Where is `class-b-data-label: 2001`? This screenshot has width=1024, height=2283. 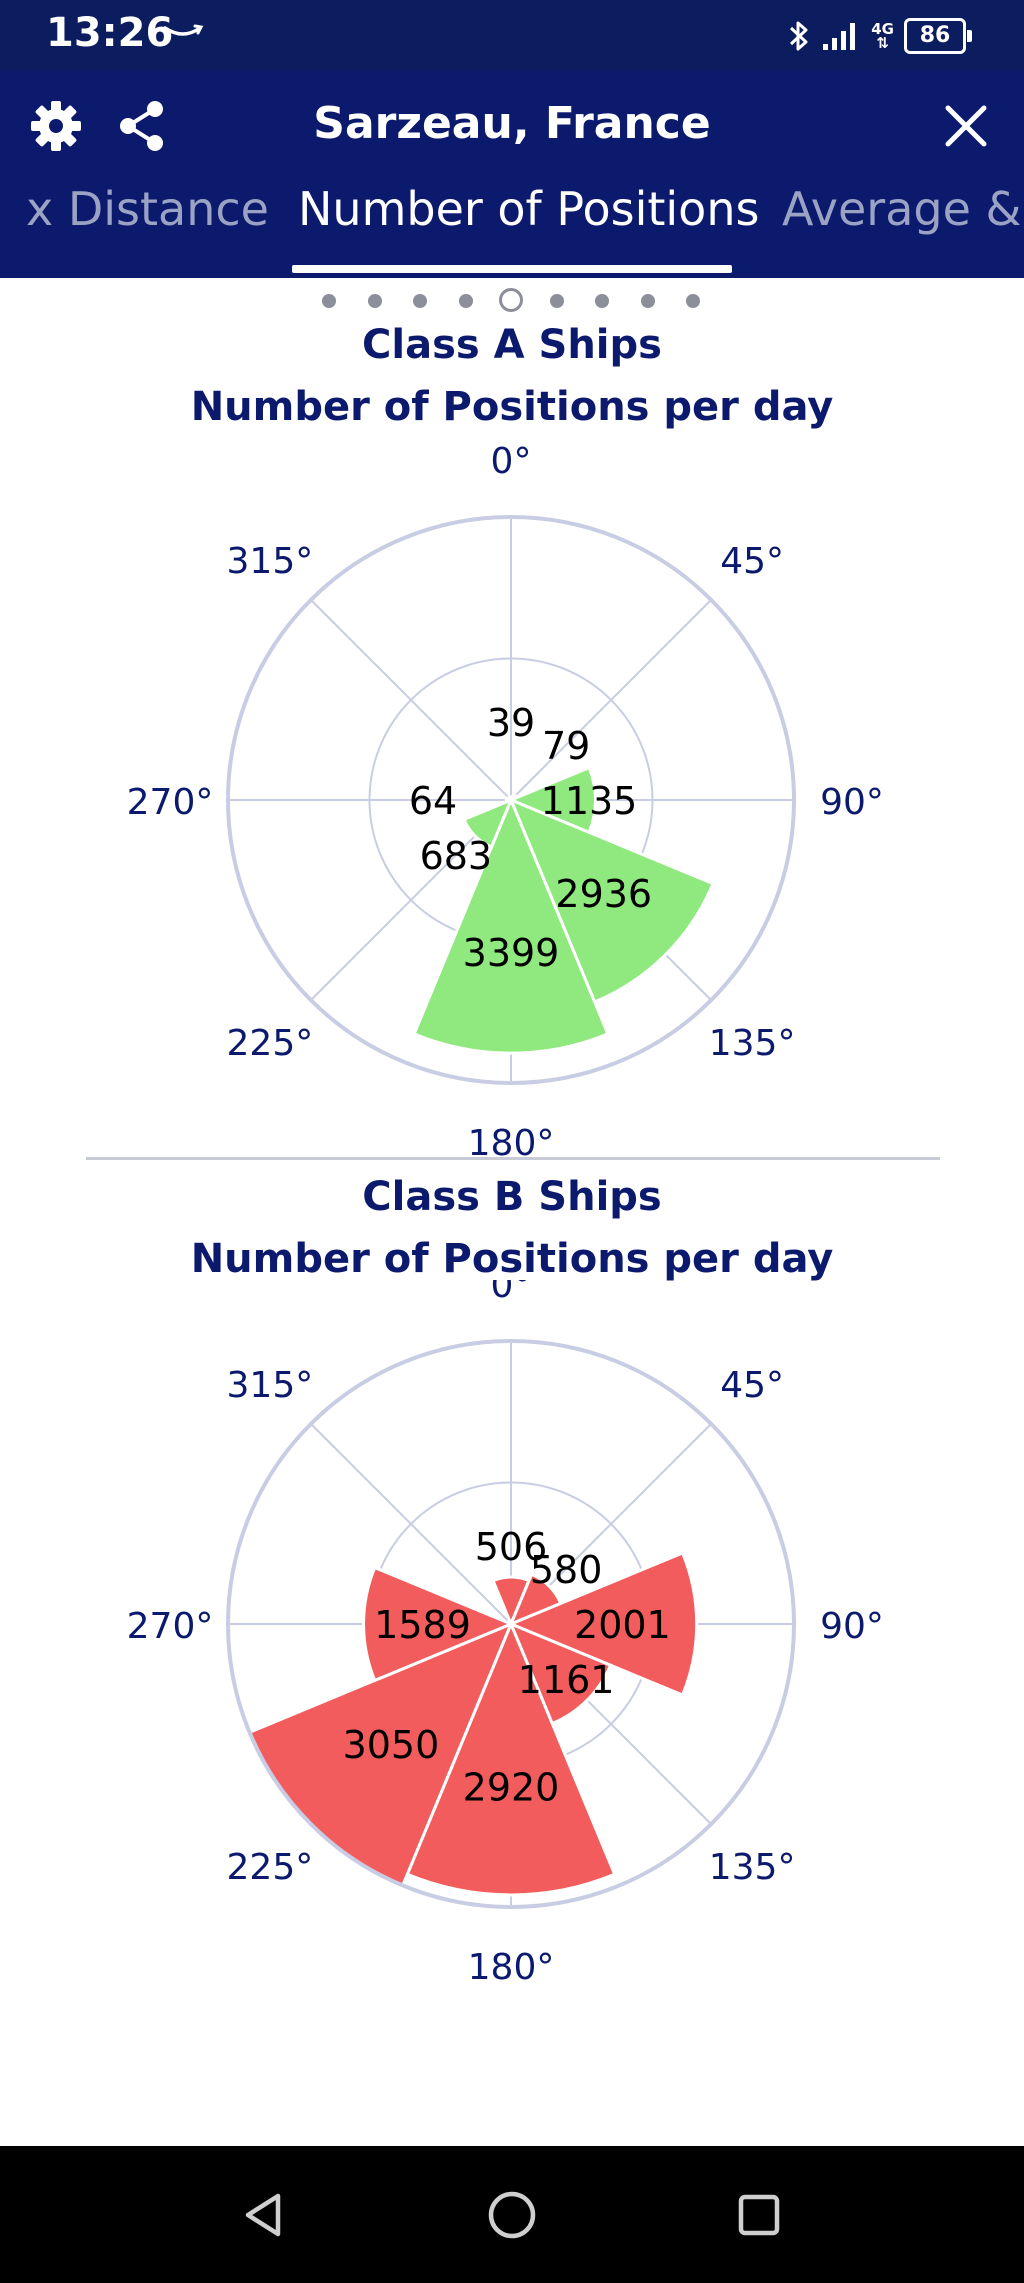 class-b-data-label: 2001 is located at coordinates (622, 1625).